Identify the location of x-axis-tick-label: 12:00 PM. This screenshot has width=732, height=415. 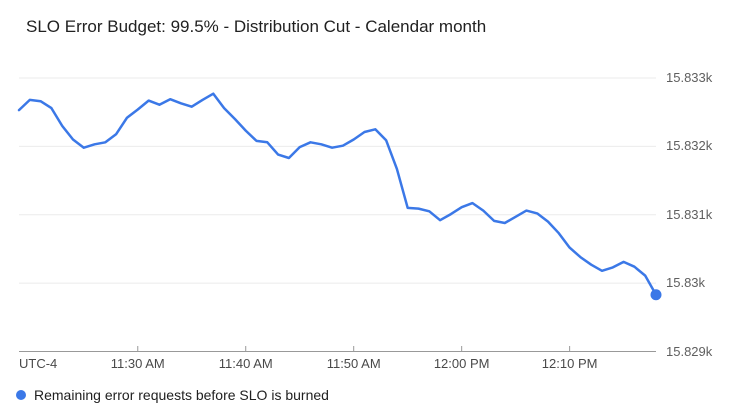
(461, 363).